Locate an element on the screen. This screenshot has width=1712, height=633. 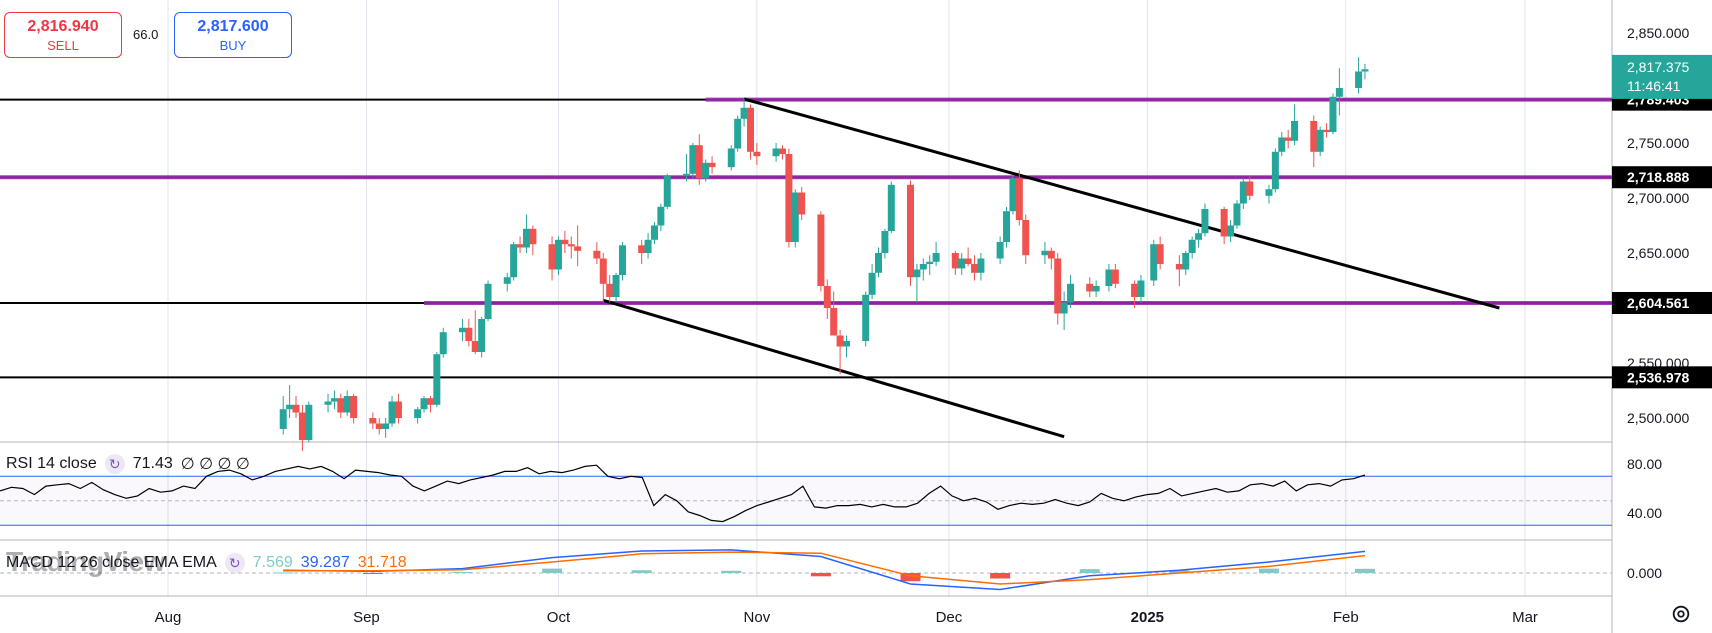
time-axis-label: 2025 is located at coordinates (1147, 617).